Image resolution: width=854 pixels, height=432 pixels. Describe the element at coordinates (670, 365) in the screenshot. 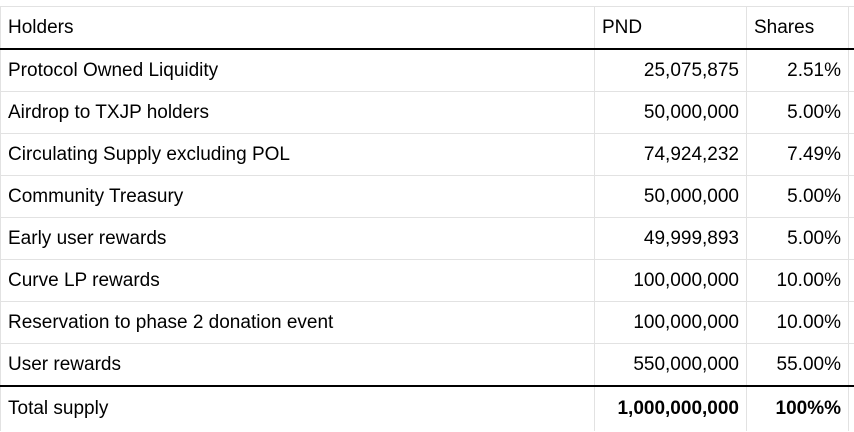

I see `pnd-cell: 550,000,000` at that location.